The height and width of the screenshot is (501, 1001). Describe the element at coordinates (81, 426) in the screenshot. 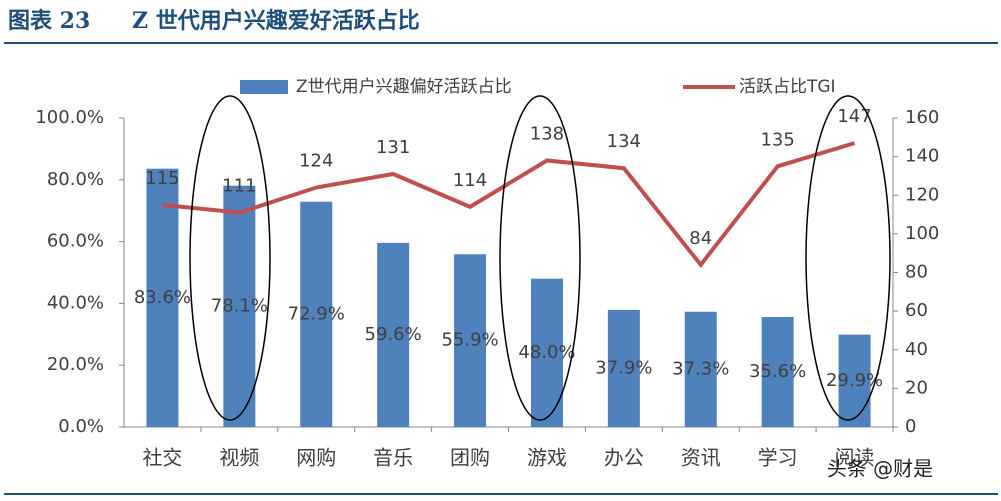

I see `y-tick-label: 0.0%` at that location.